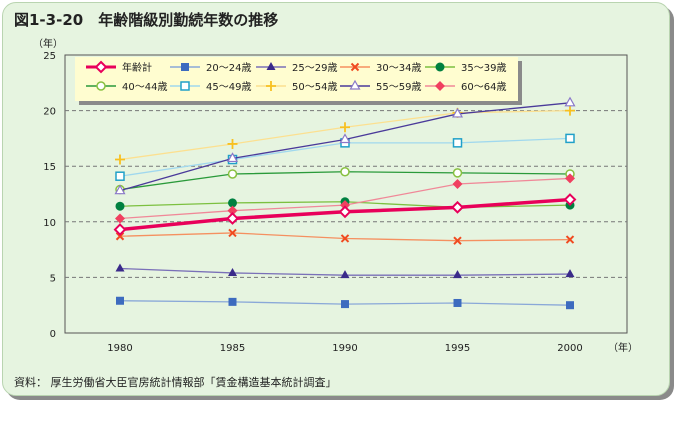  I want to click on x-tick-label: 1985, so click(232, 348).